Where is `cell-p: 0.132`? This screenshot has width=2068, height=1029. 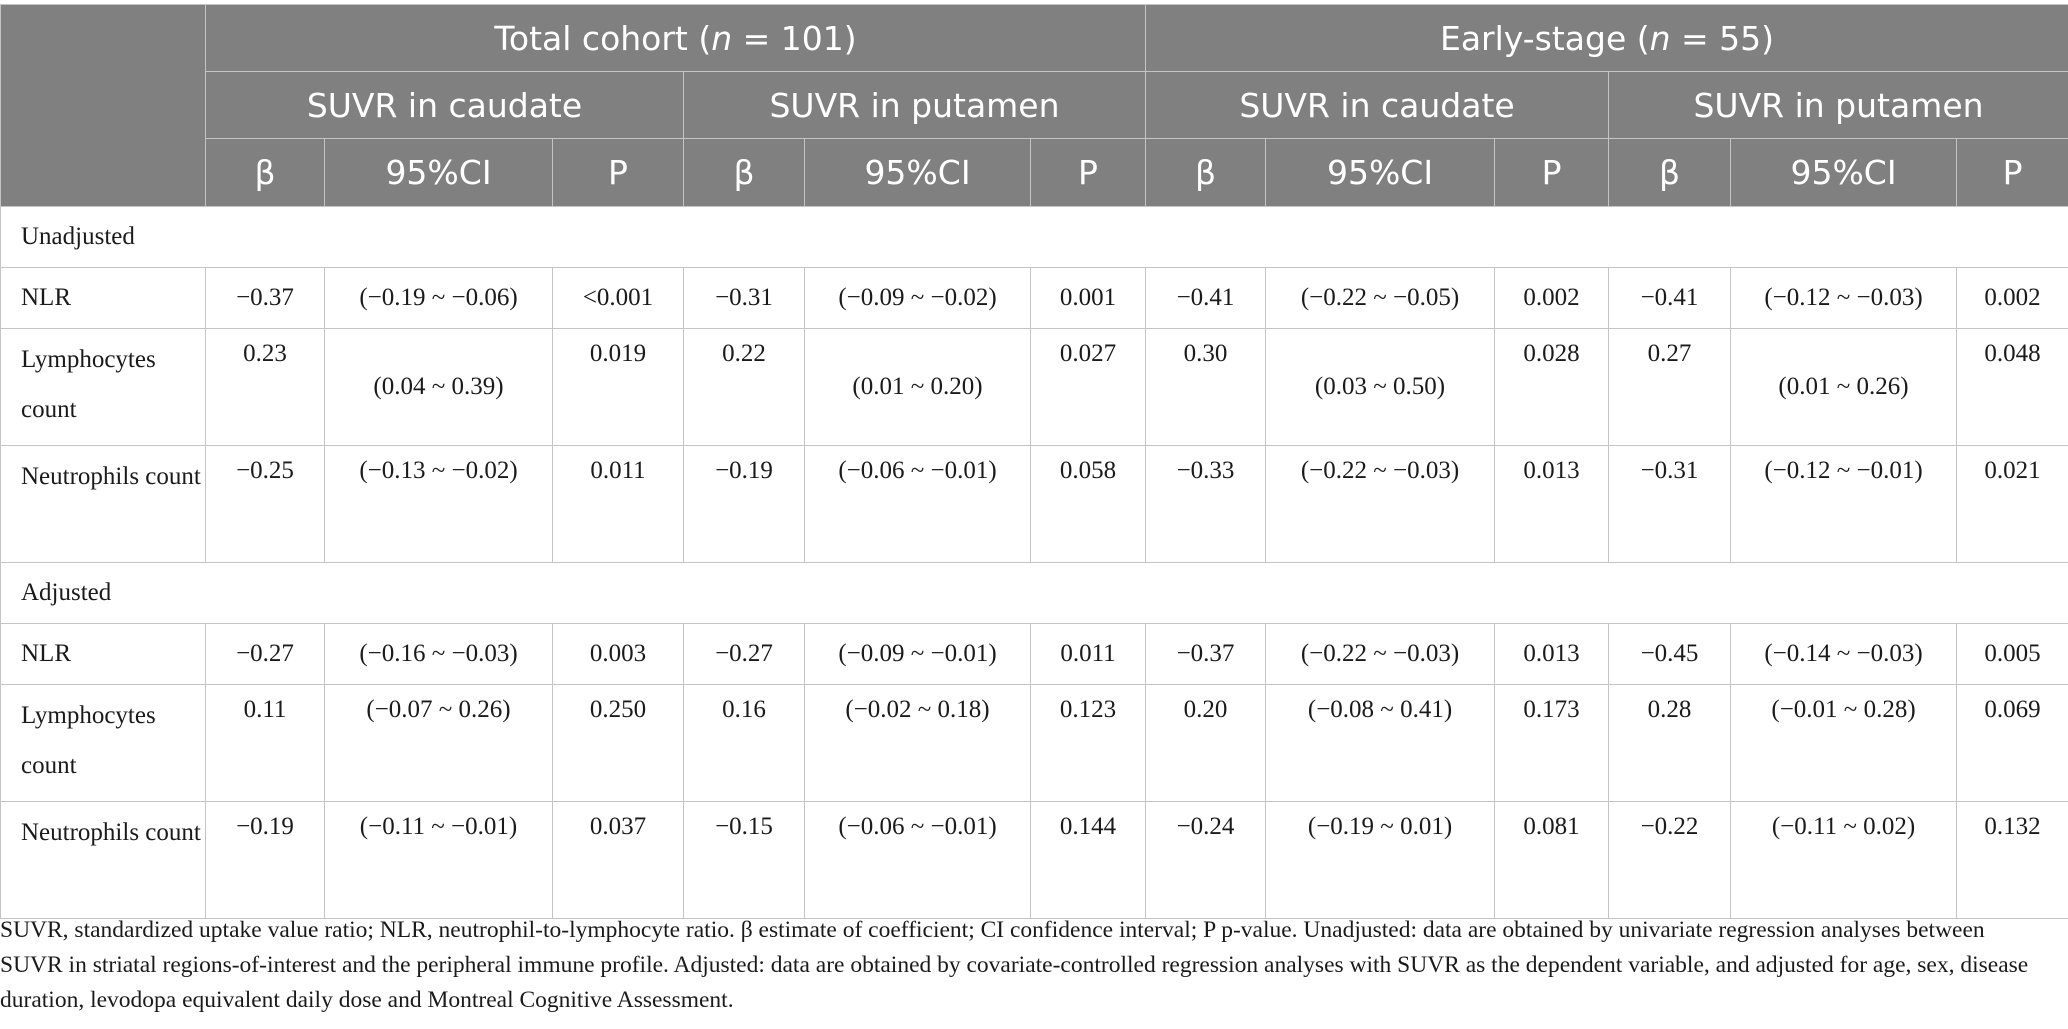 cell-p: 0.132 is located at coordinates (2012, 860).